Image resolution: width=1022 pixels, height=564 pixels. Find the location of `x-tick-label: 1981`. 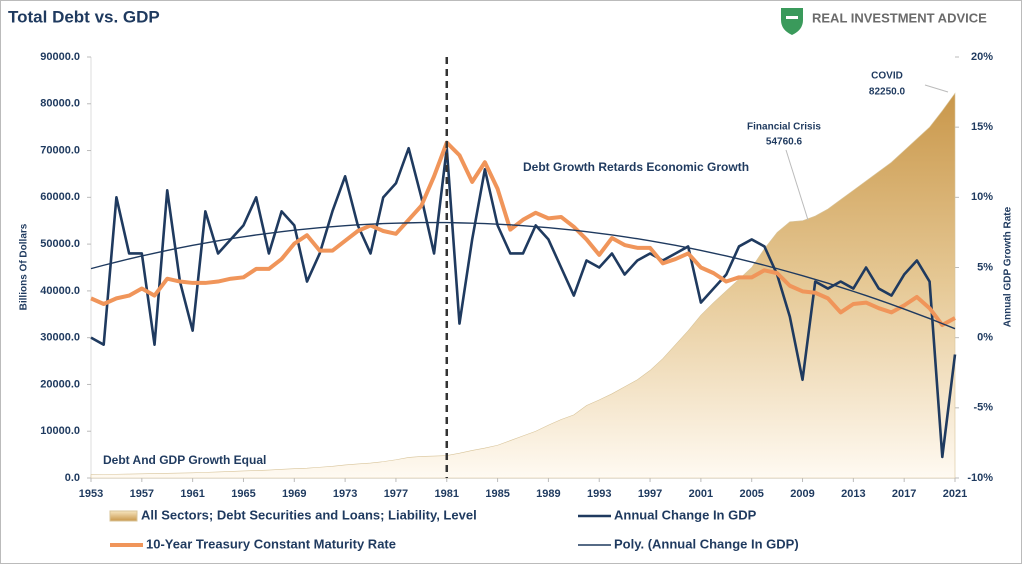

x-tick-label: 1981 is located at coordinates (447, 494).